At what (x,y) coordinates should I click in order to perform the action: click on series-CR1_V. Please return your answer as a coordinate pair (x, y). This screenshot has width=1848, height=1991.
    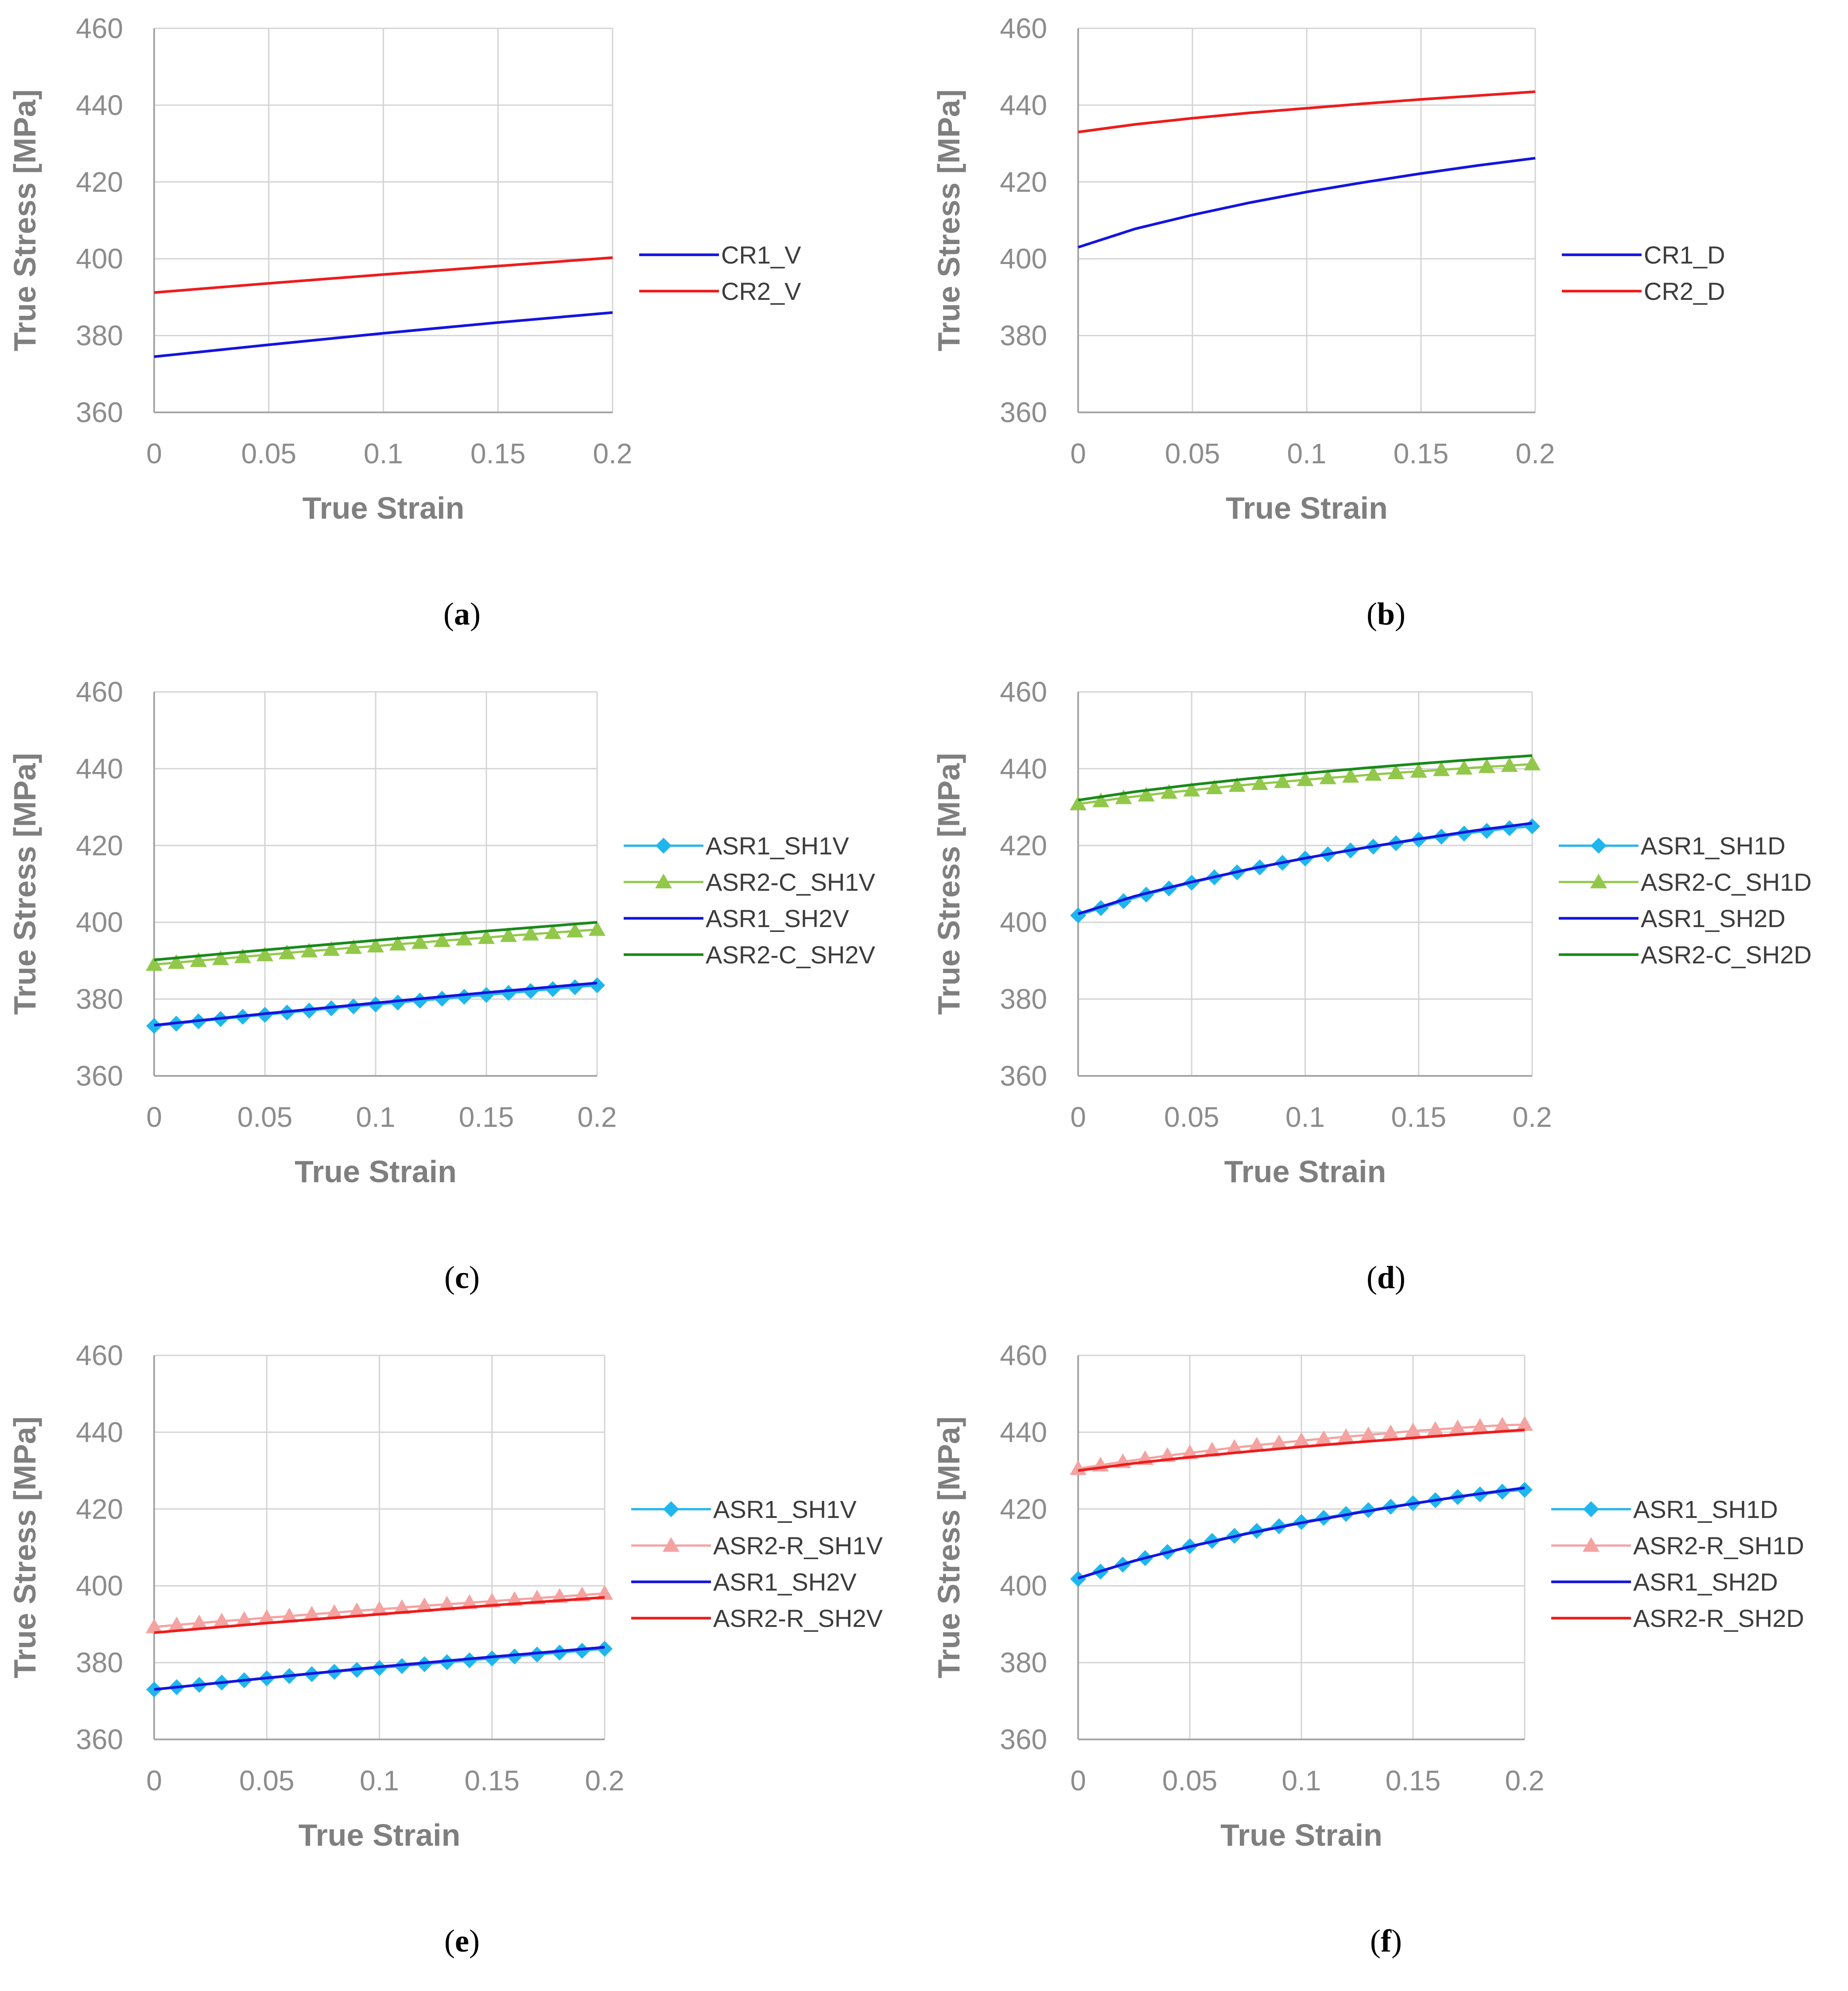
    Looking at the image, I should click on (384, 334).